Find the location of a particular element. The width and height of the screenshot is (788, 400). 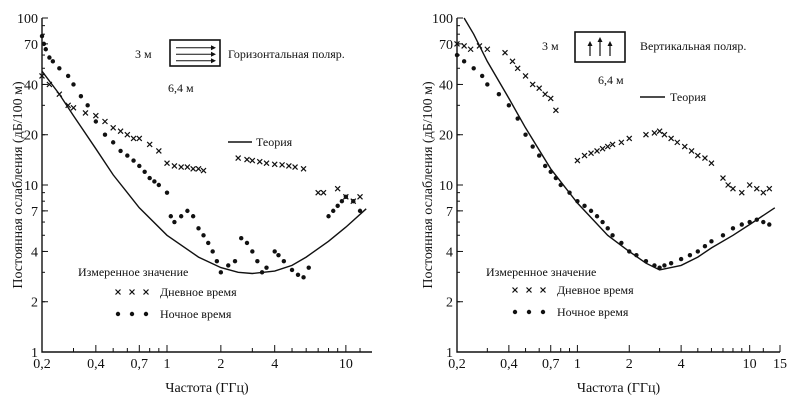

legend-daytime: Дневное время is located at coordinates (595, 290).